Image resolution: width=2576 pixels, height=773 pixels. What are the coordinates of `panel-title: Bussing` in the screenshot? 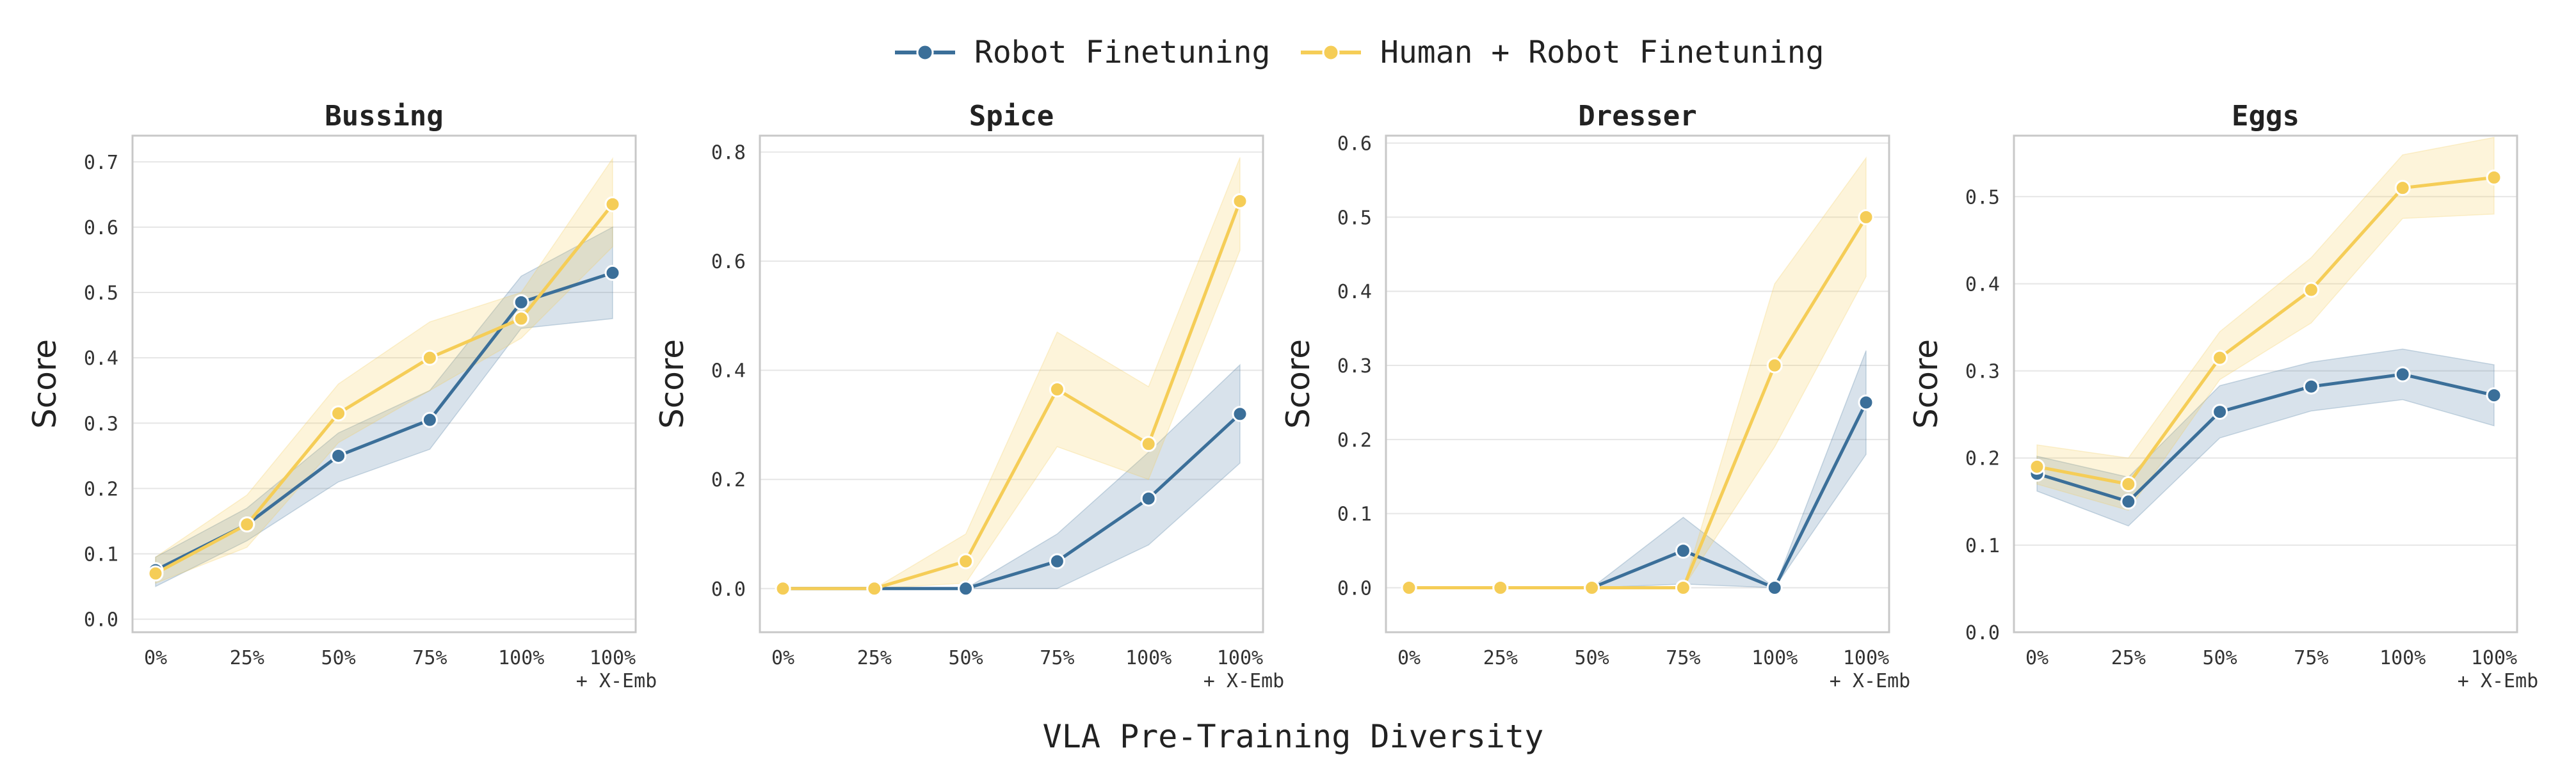 It's located at (384, 116).